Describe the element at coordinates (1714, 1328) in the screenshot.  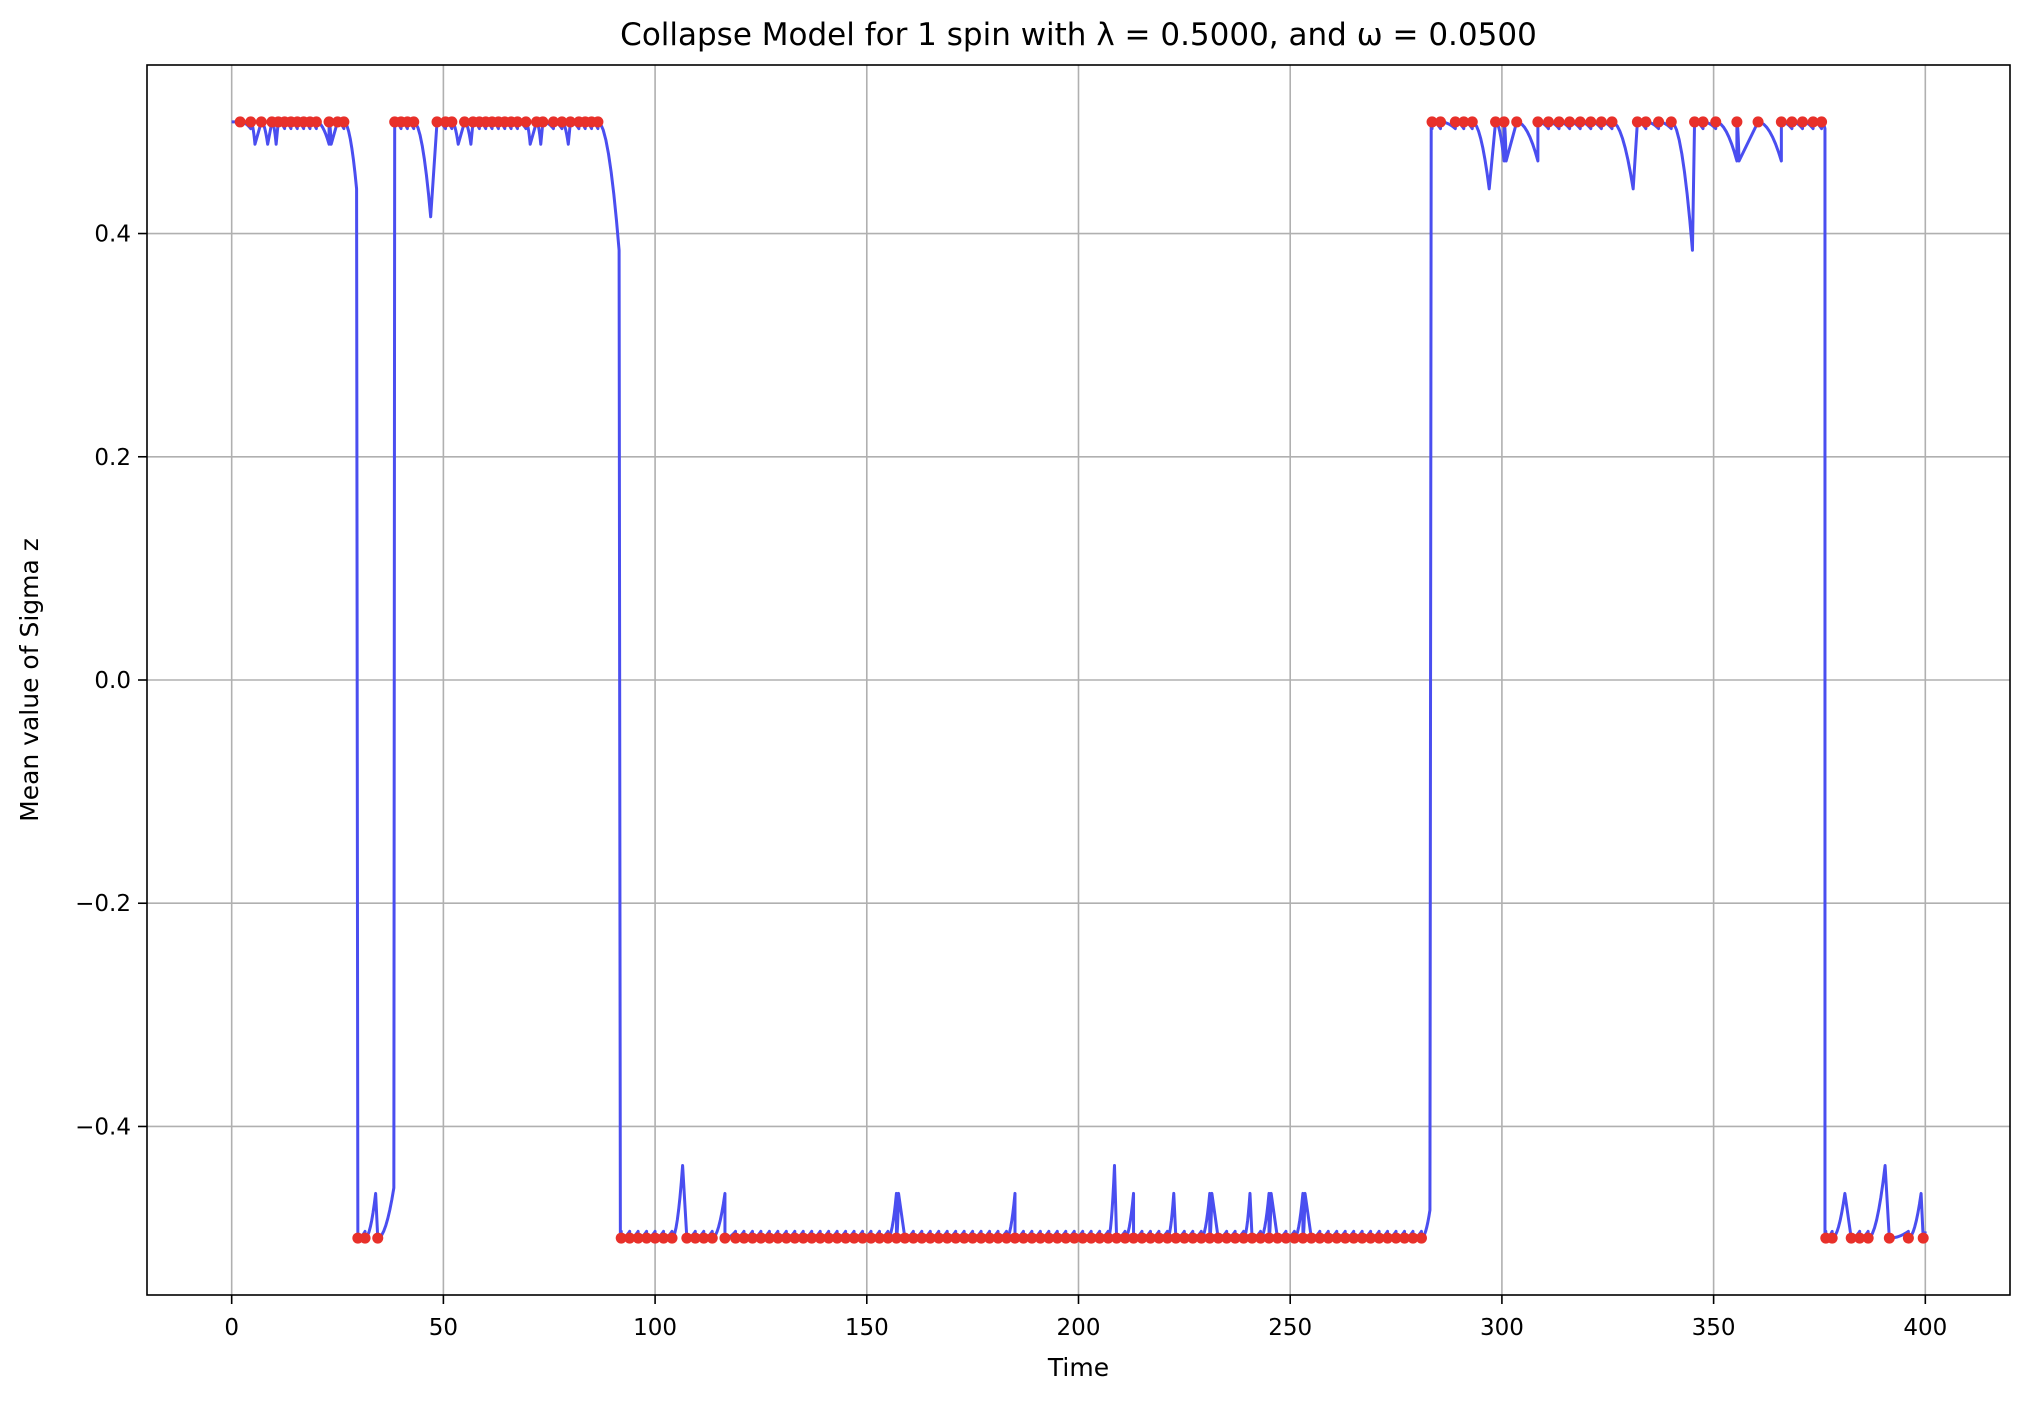
I see `x-tick-label: 350` at that location.